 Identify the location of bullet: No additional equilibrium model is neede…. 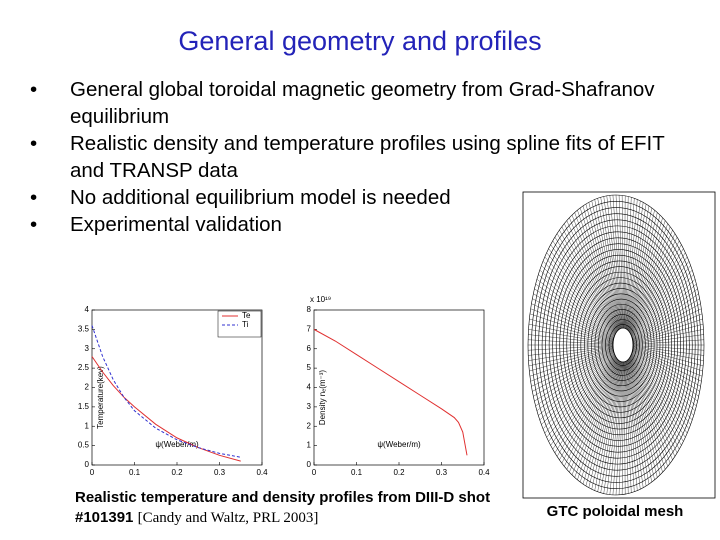
(250, 197).